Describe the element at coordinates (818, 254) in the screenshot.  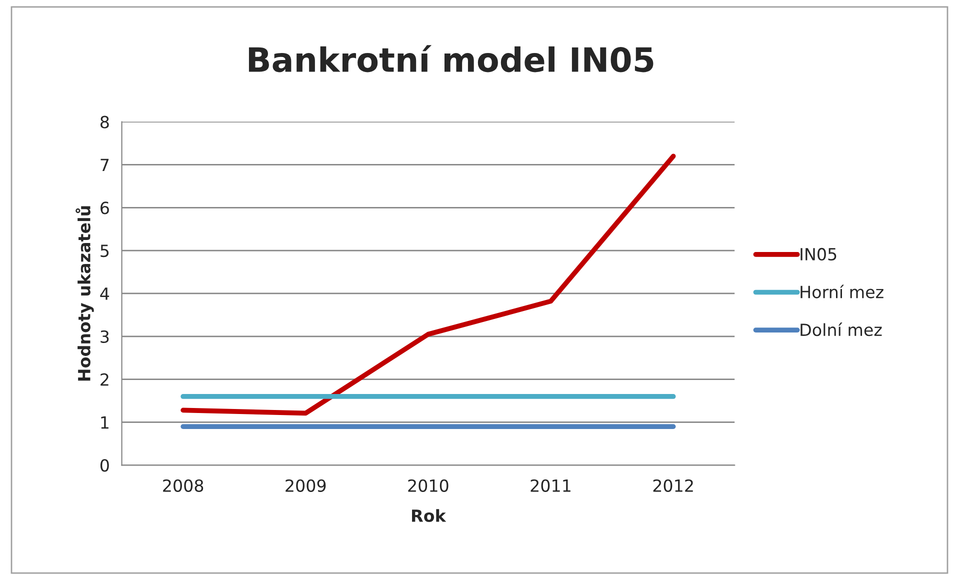
I see `legend-label: IN05` at that location.